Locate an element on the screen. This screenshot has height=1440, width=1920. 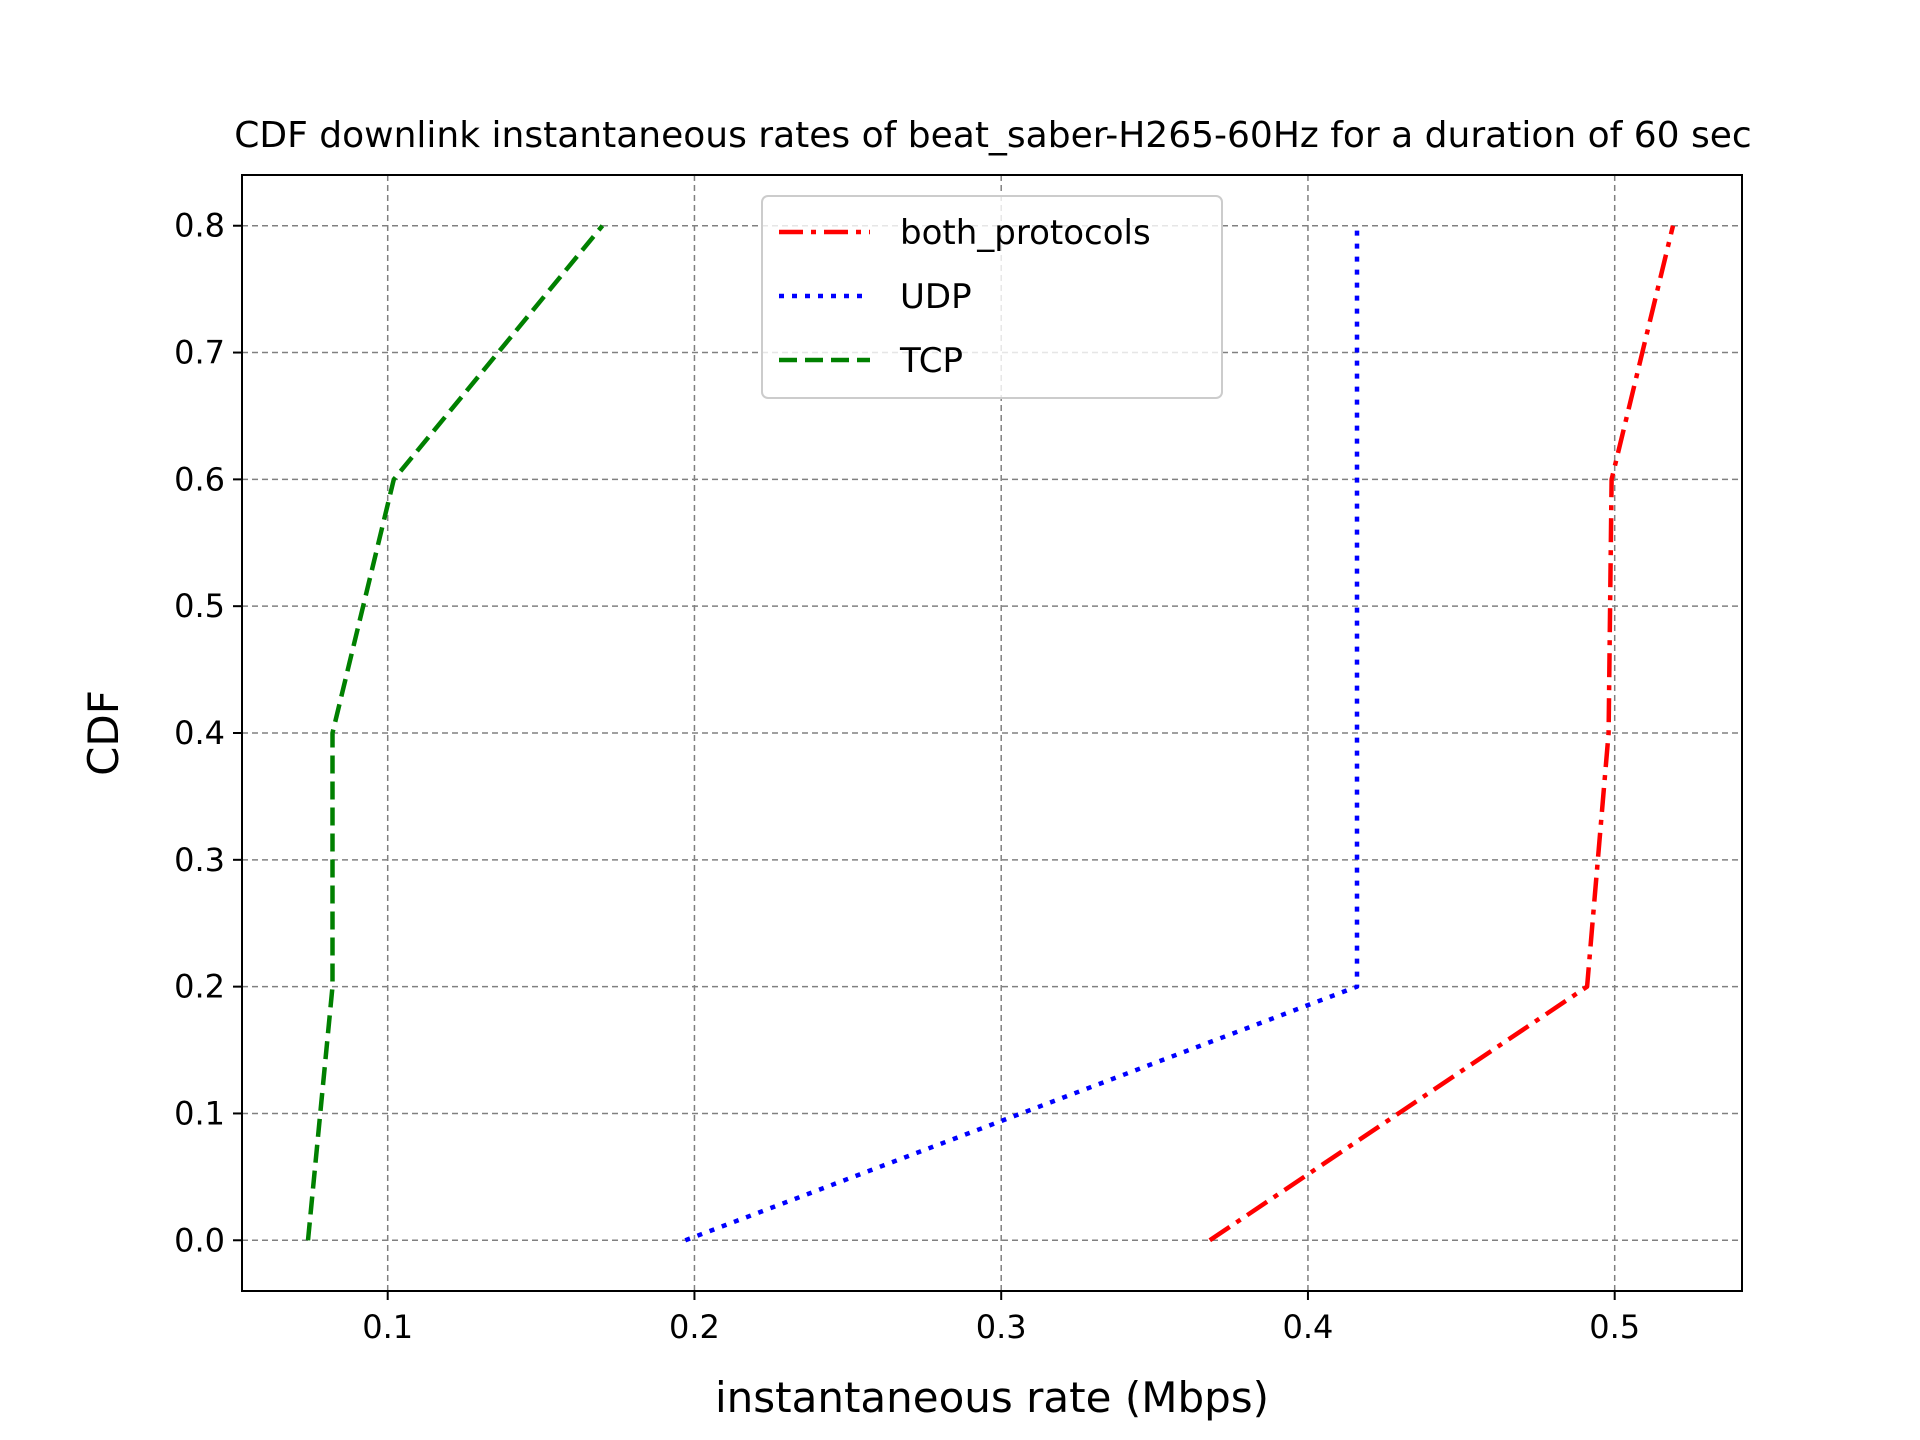
y-tick-label: 0.1 is located at coordinates (199, 1113).